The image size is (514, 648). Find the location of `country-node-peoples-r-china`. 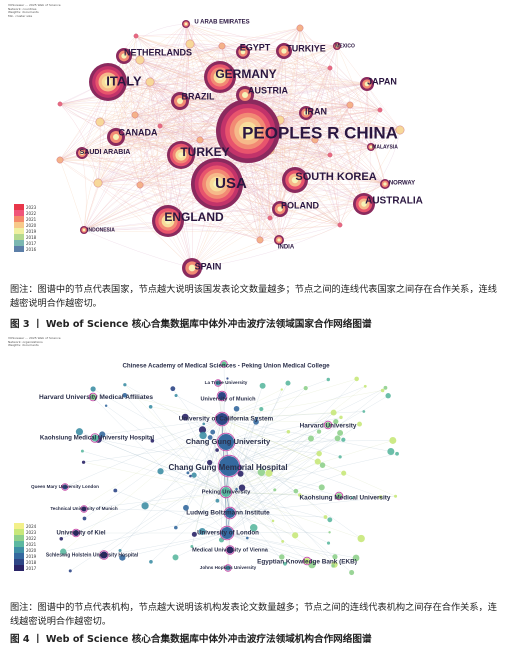

country-node-peoples-r-china is located at coordinates (248, 131).